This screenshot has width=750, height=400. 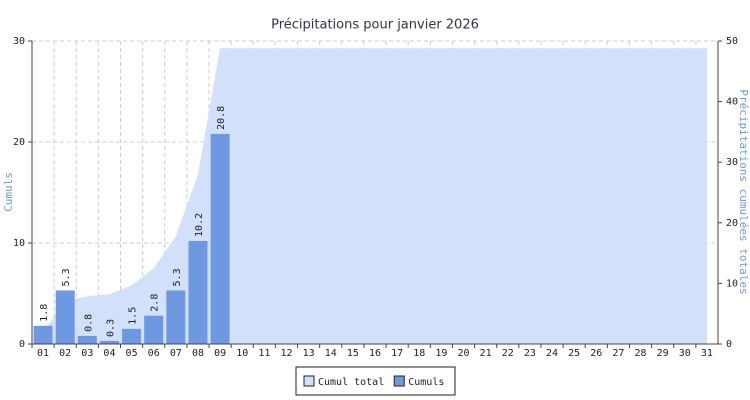 I want to click on x-tick-label: 16, so click(x=375, y=353).